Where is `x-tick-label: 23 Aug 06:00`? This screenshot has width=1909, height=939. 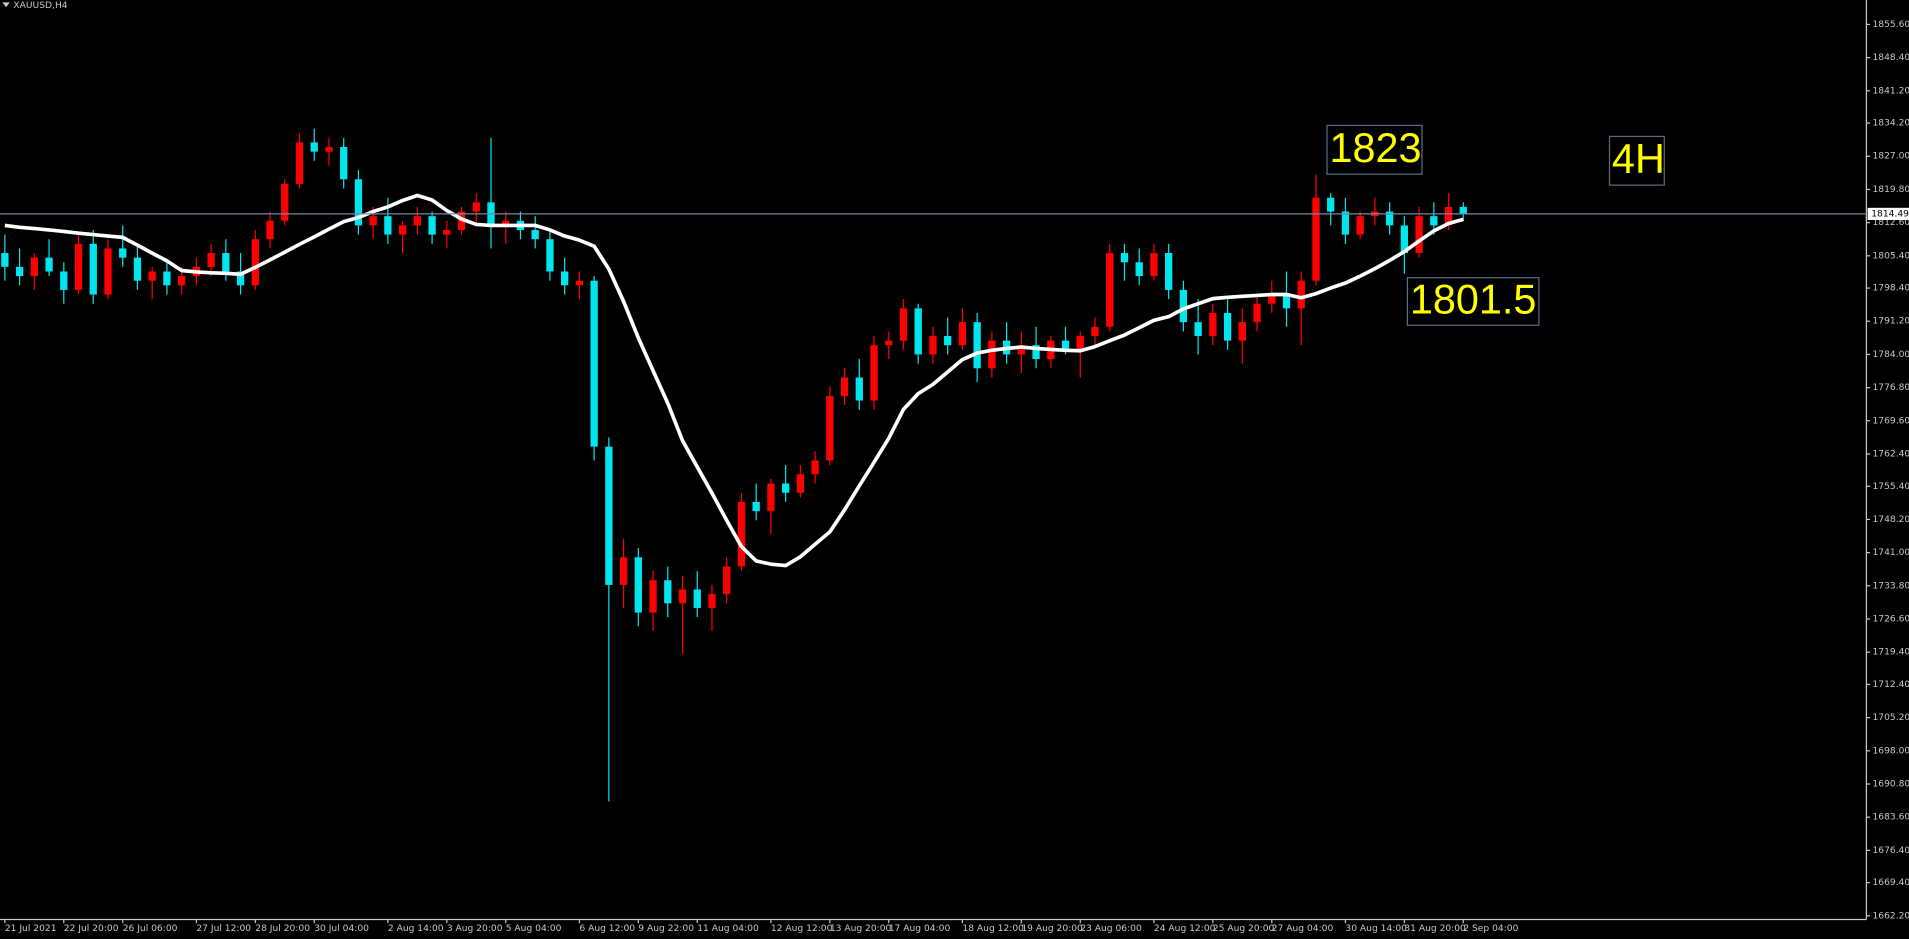 x-tick-label: 23 Aug 06:00 is located at coordinates (1111, 929).